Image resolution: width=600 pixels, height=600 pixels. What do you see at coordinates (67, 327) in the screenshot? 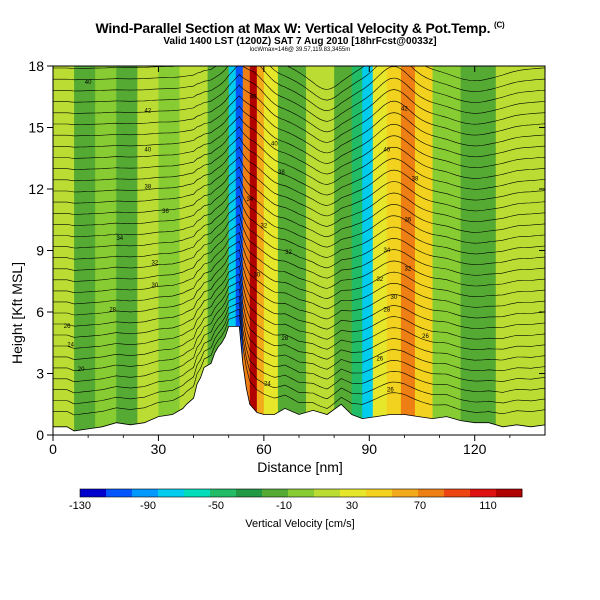
I see `isentrope-label-9: 26` at bounding box center [67, 327].